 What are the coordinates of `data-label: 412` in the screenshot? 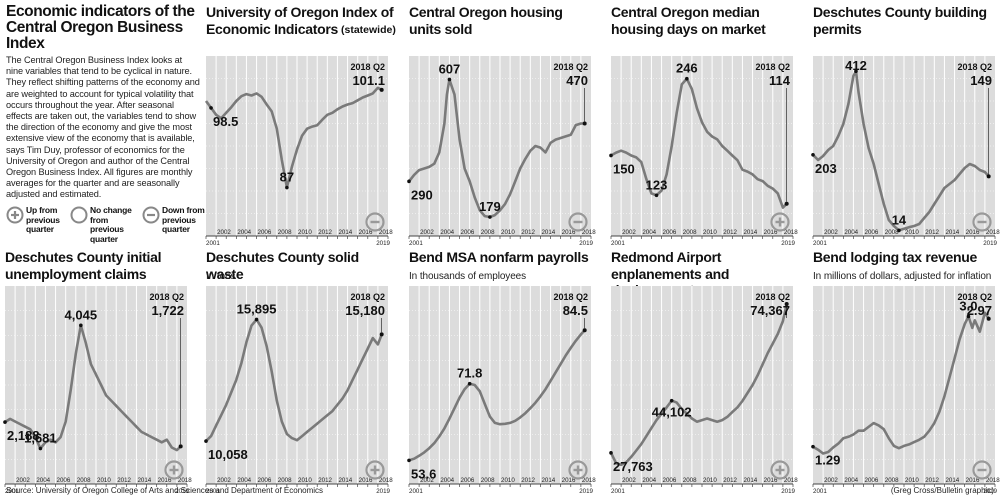 It's located at (856, 65).